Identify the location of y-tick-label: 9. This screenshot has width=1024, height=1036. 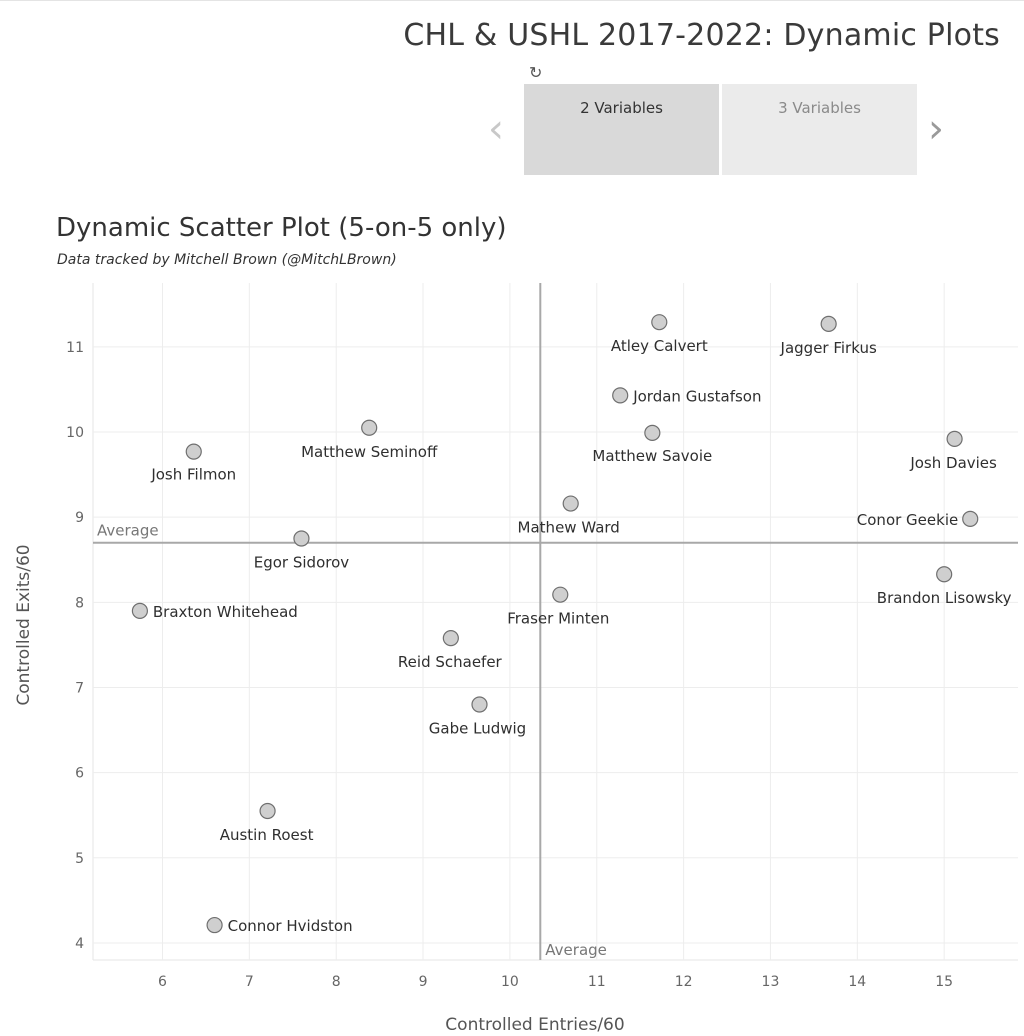
(79, 518).